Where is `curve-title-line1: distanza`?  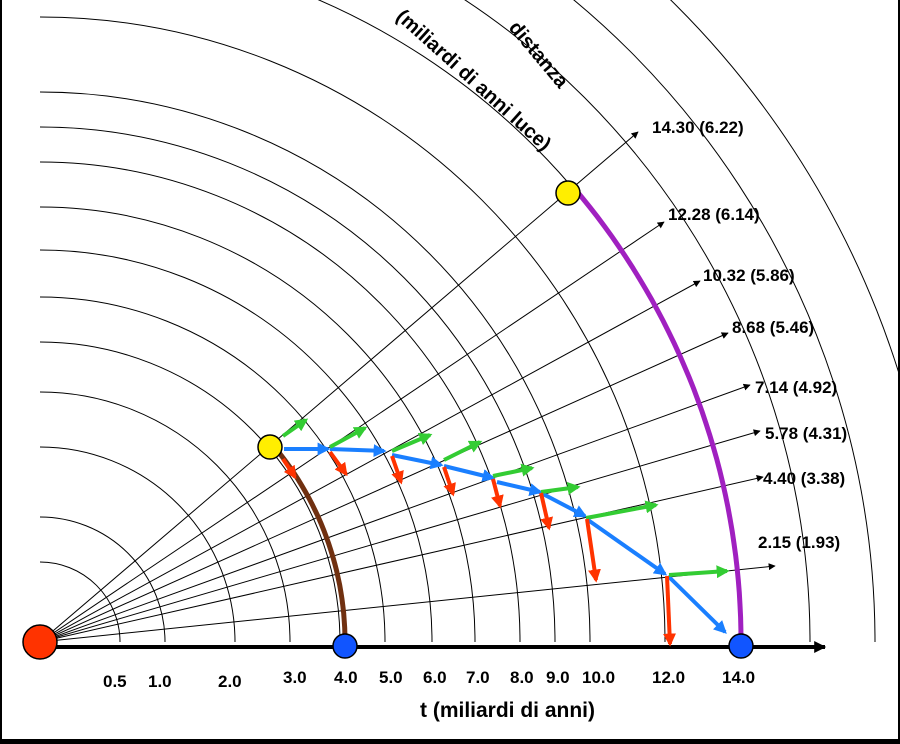 curve-title-line1: distanza is located at coordinates (538, 55).